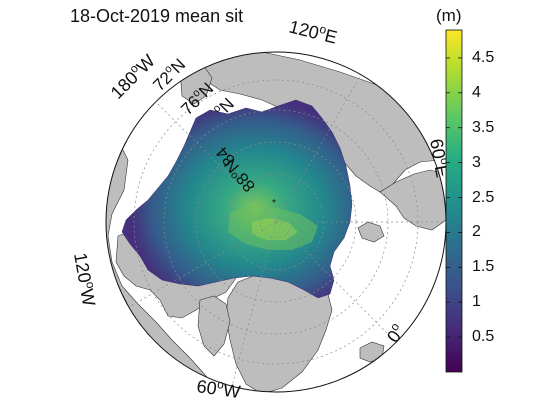 The image size is (560, 420). Describe the element at coordinates (476, 92) in the screenshot. I see `colorbar-tick-label: 4` at that location.